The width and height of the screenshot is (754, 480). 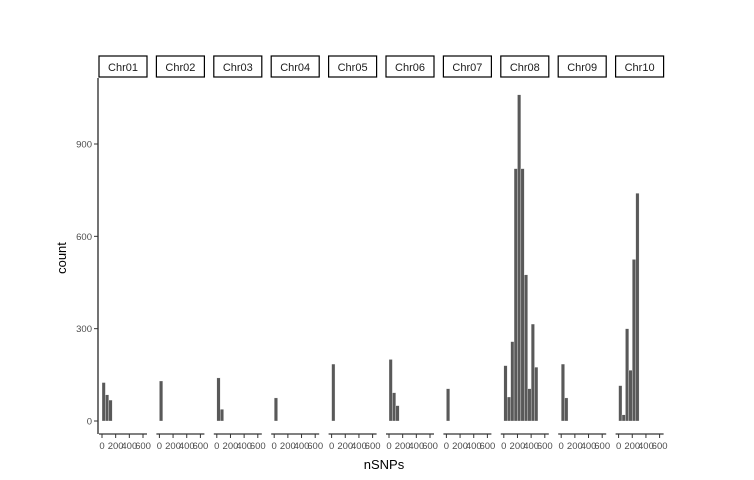 I want to click on y-tick-label-900: 900, so click(x=84, y=145).